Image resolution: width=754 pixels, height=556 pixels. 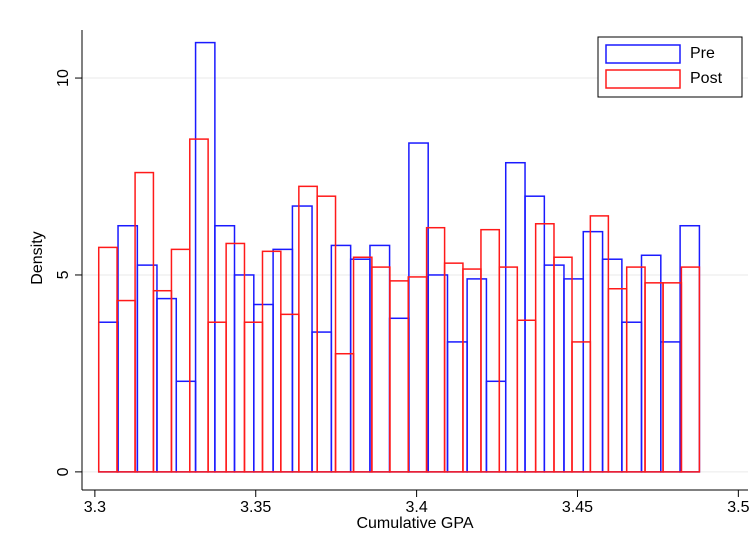 I want to click on legend-label: Post, so click(x=706, y=78).